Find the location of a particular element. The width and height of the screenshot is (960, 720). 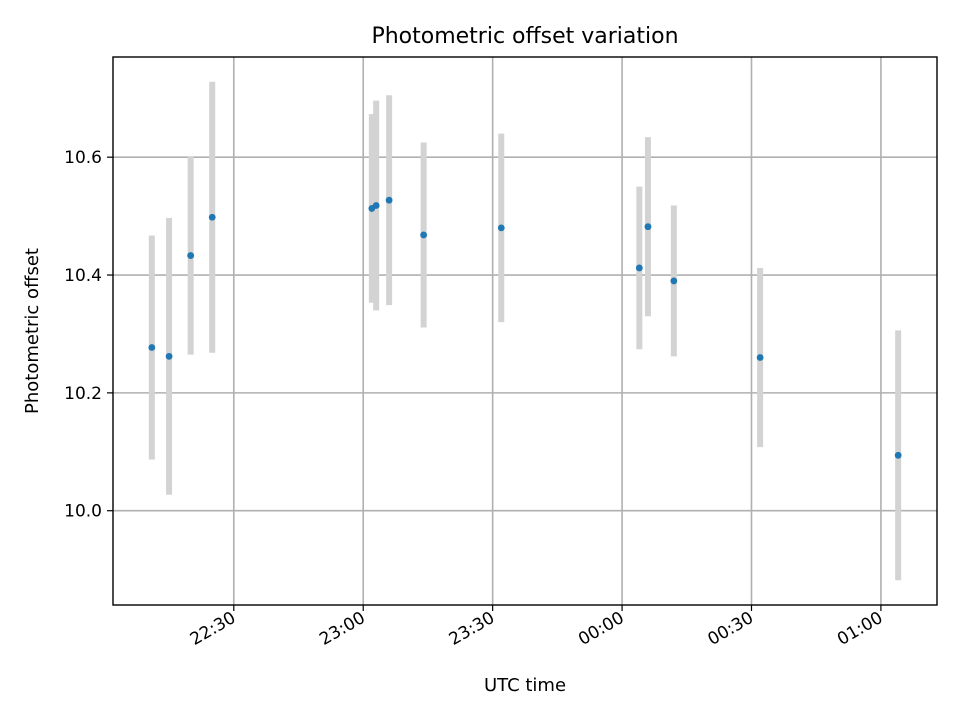

y-axis-ticks: 10.0 10.2 10.4 10.6 is located at coordinates (88, 335).